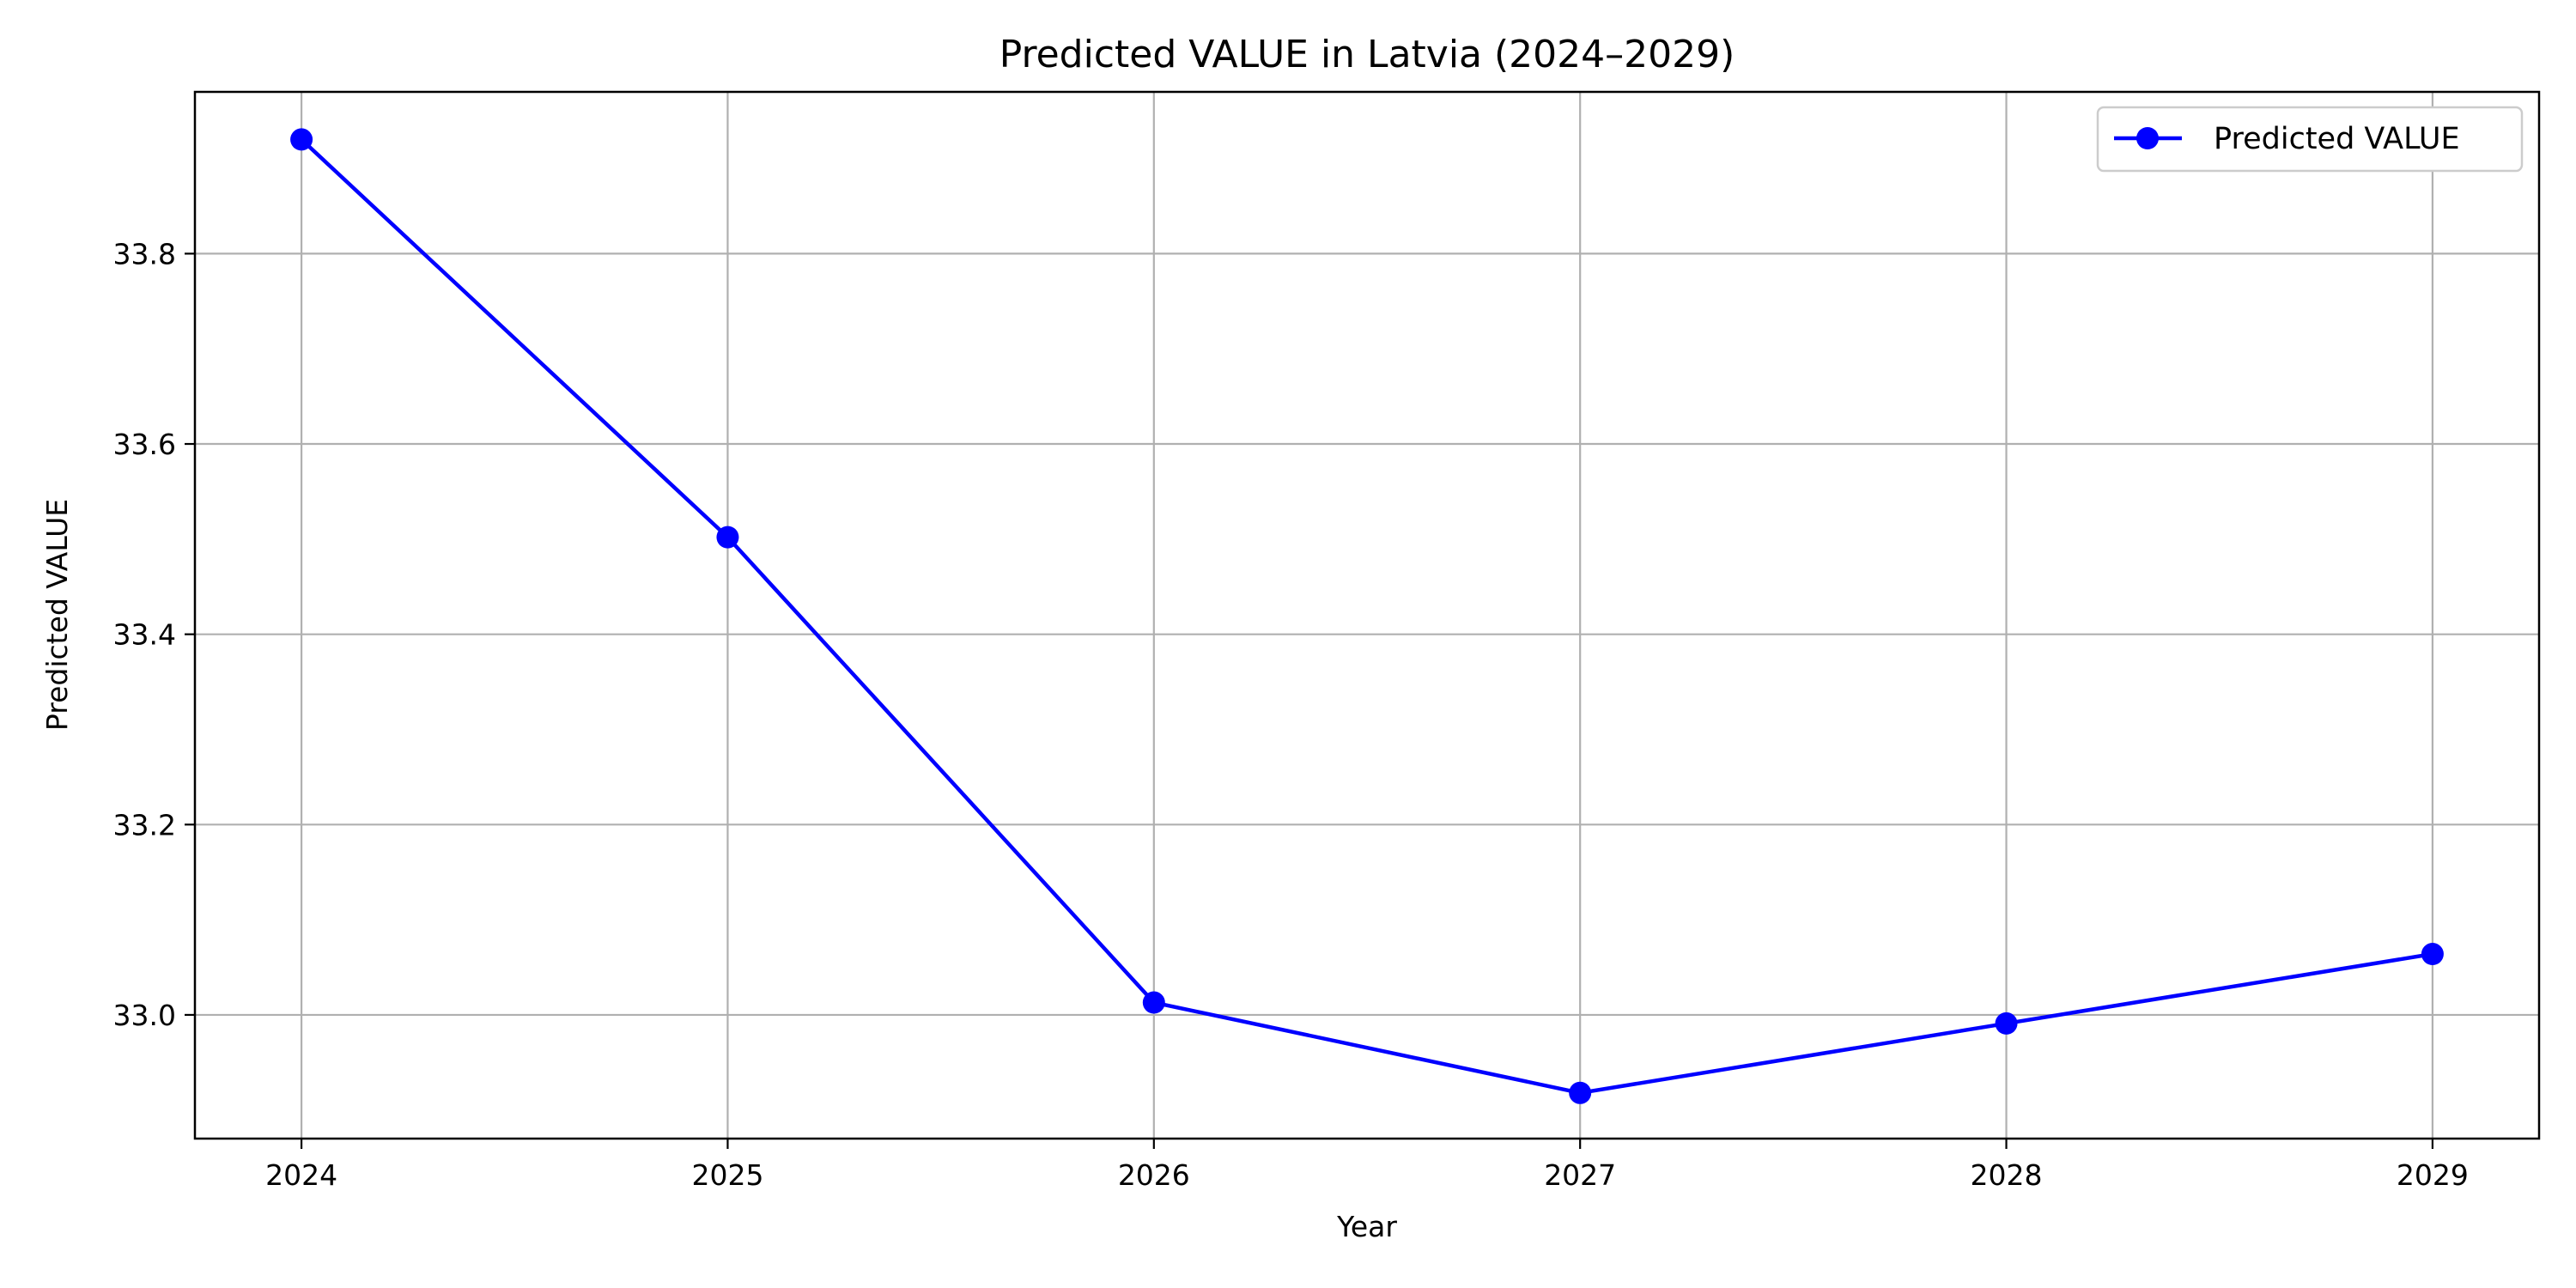 This screenshot has width=2576, height=1288. I want to click on legend-box, so click(2310, 139).